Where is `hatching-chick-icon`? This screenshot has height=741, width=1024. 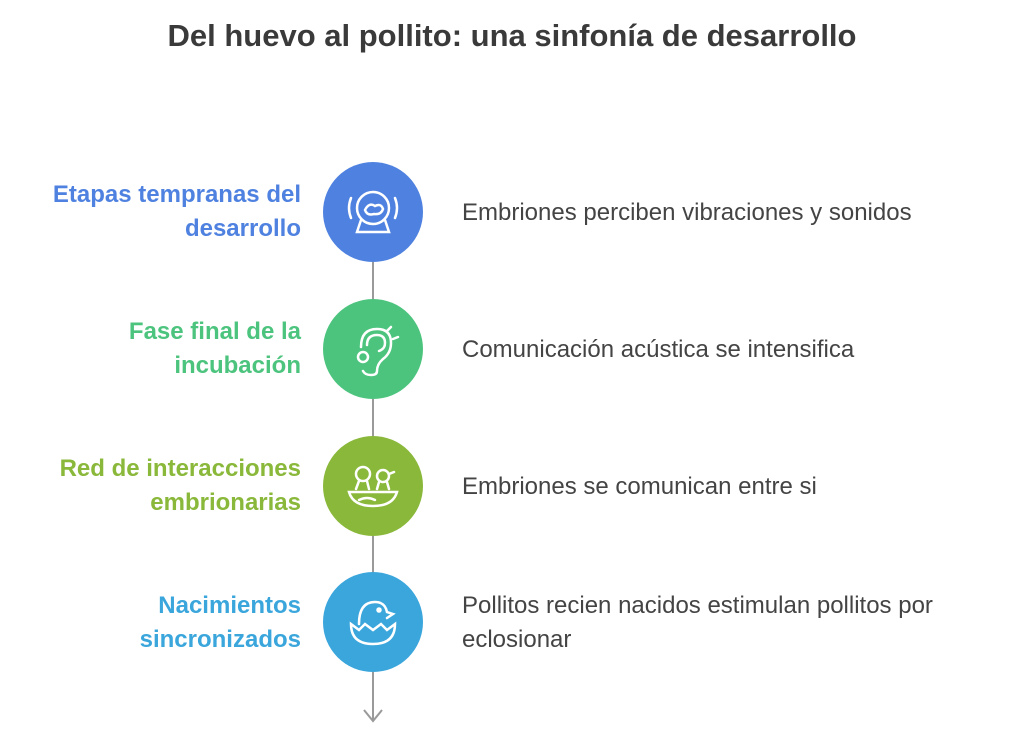 hatching-chick-icon is located at coordinates (373, 623).